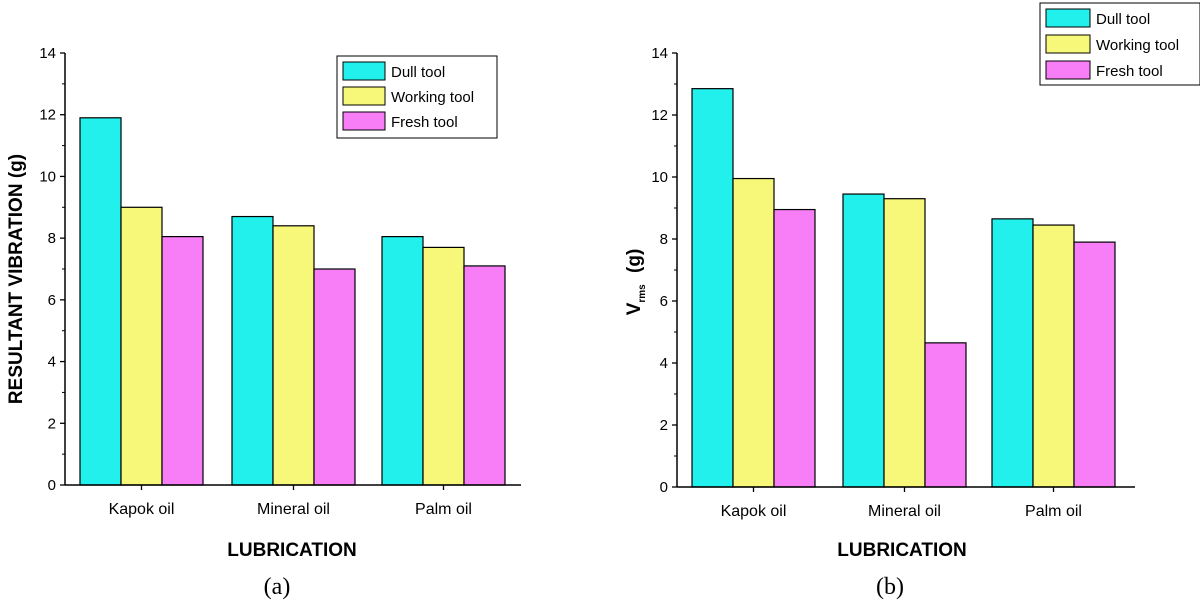 The height and width of the screenshot is (605, 1200). I want to click on y-axis-title: Vrms (g), so click(636, 282).